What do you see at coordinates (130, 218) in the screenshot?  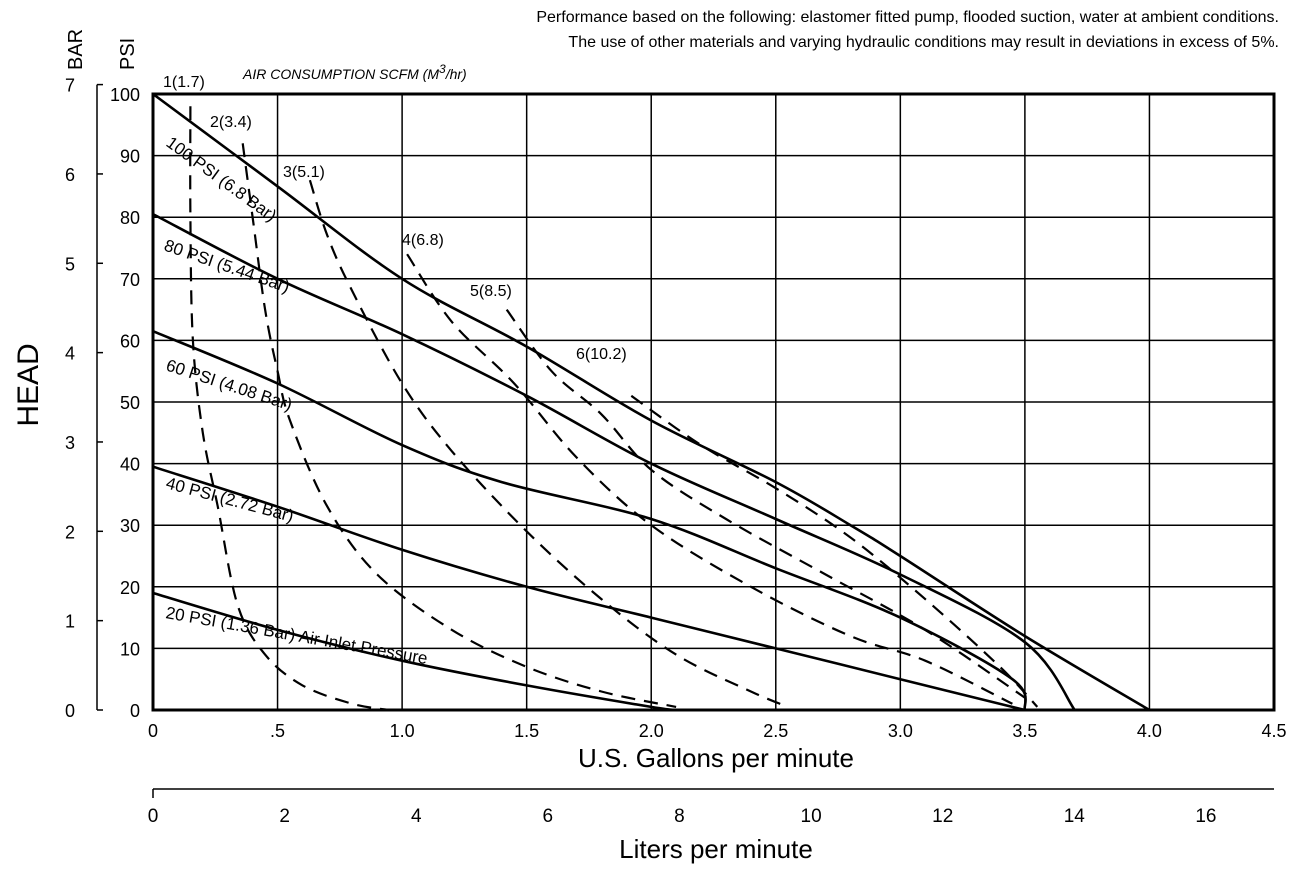 I see `psi-tick-label: 80` at bounding box center [130, 218].